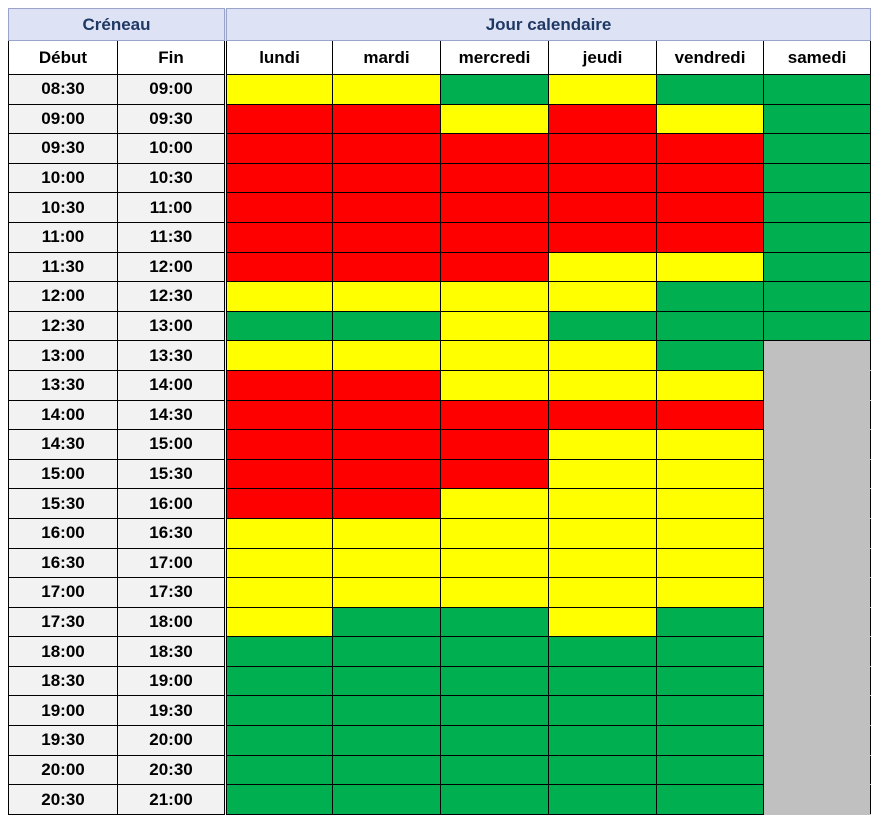 The width and height of the screenshot is (881, 822). What do you see at coordinates (63, 296) in the screenshot?
I see `start-time: 12:00` at bounding box center [63, 296].